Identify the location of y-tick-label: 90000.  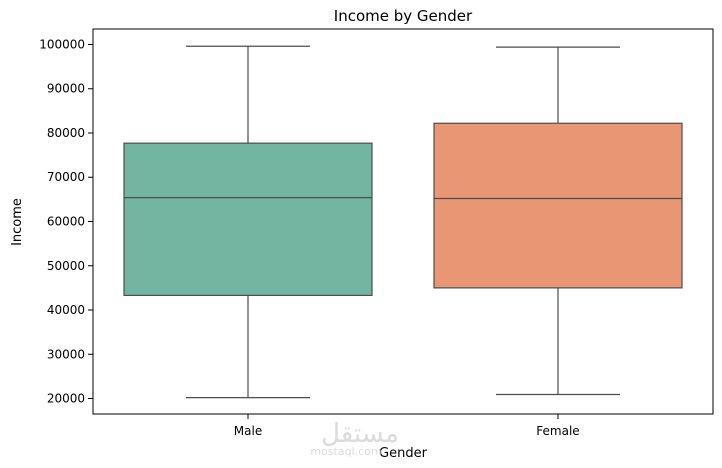
(66, 89).